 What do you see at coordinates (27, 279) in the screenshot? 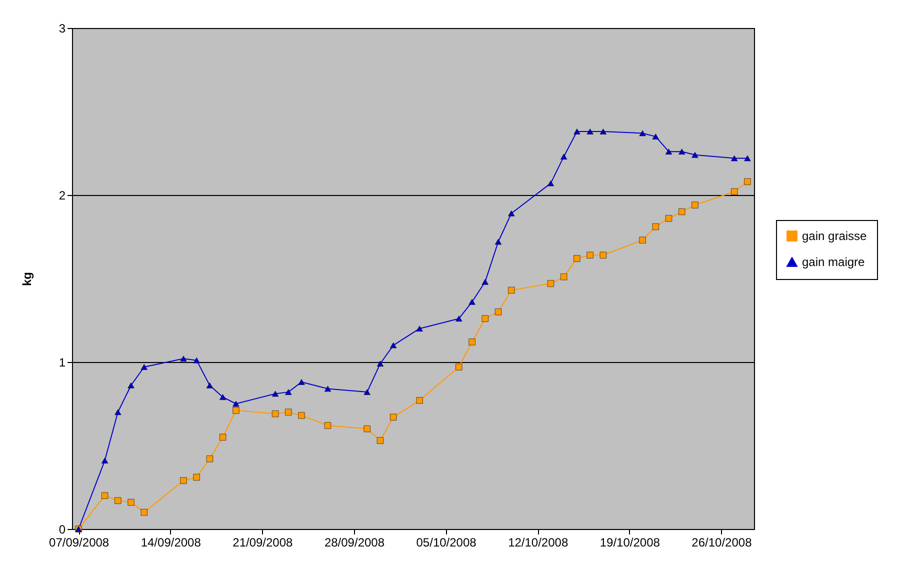
I see `y-axis-title: kg` at bounding box center [27, 279].